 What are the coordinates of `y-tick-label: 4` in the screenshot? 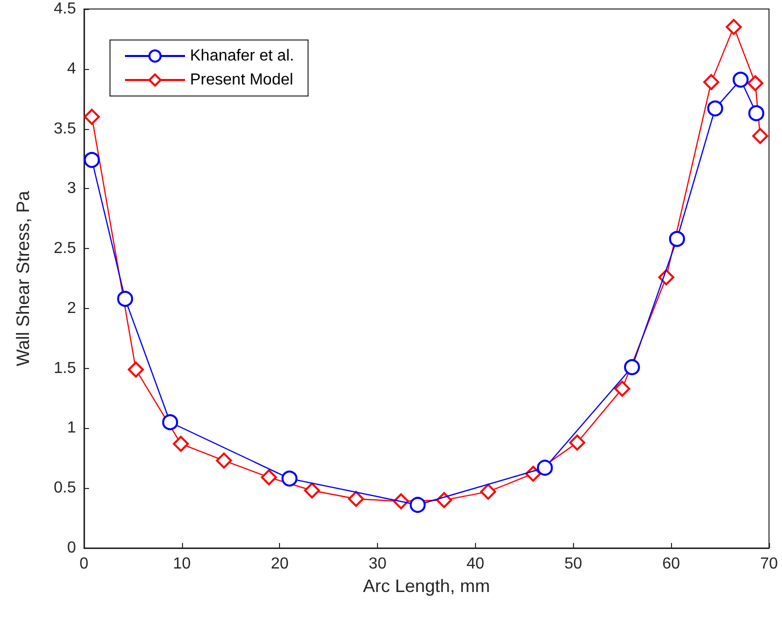 It's located at (71, 69).